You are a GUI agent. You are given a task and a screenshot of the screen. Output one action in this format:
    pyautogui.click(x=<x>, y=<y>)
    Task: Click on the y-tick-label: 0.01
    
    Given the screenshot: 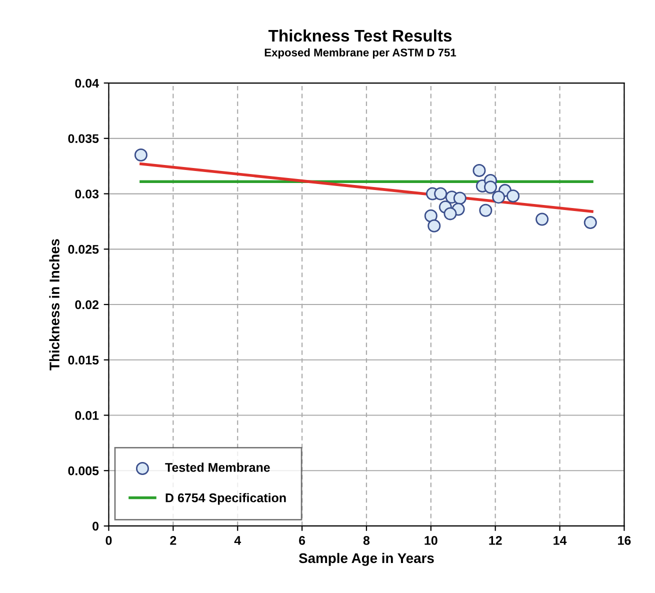 What is the action you would take?
    pyautogui.click(x=87, y=415)
    